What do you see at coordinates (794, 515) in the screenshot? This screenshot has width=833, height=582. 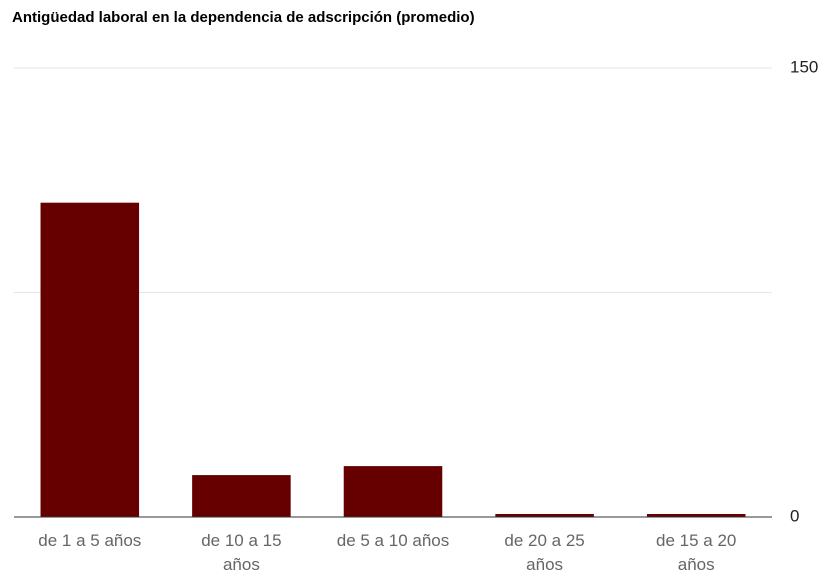 I see `y-tick-label: 0` at bounding box center [794, 515].